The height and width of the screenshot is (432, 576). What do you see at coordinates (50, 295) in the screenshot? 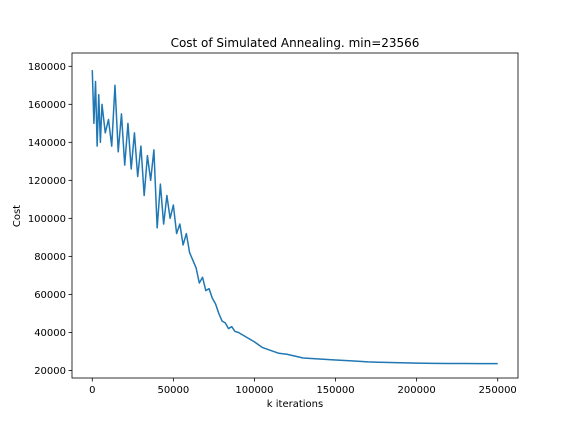
I see `y-tick-label: 60000` at bounding box center [50, 295].